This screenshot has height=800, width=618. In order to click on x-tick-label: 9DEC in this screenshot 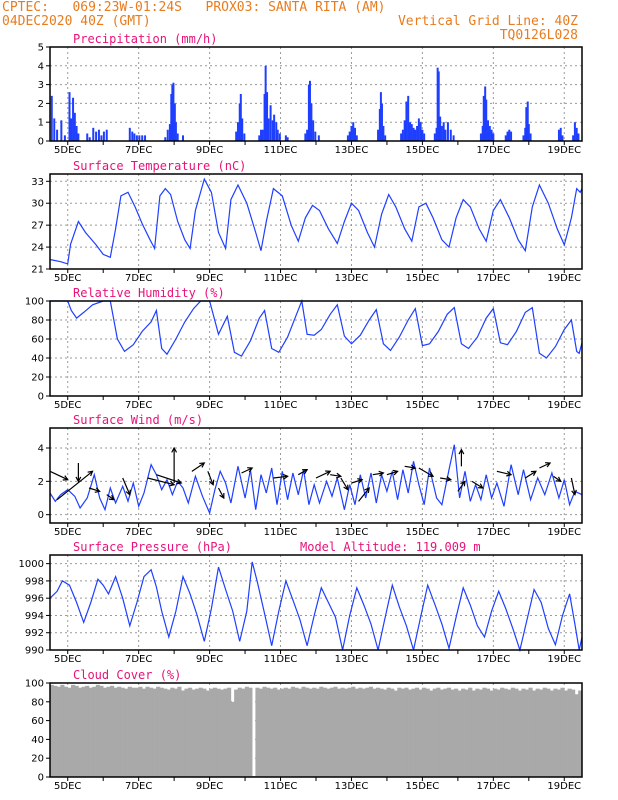, I will do `click(209, 659)`.